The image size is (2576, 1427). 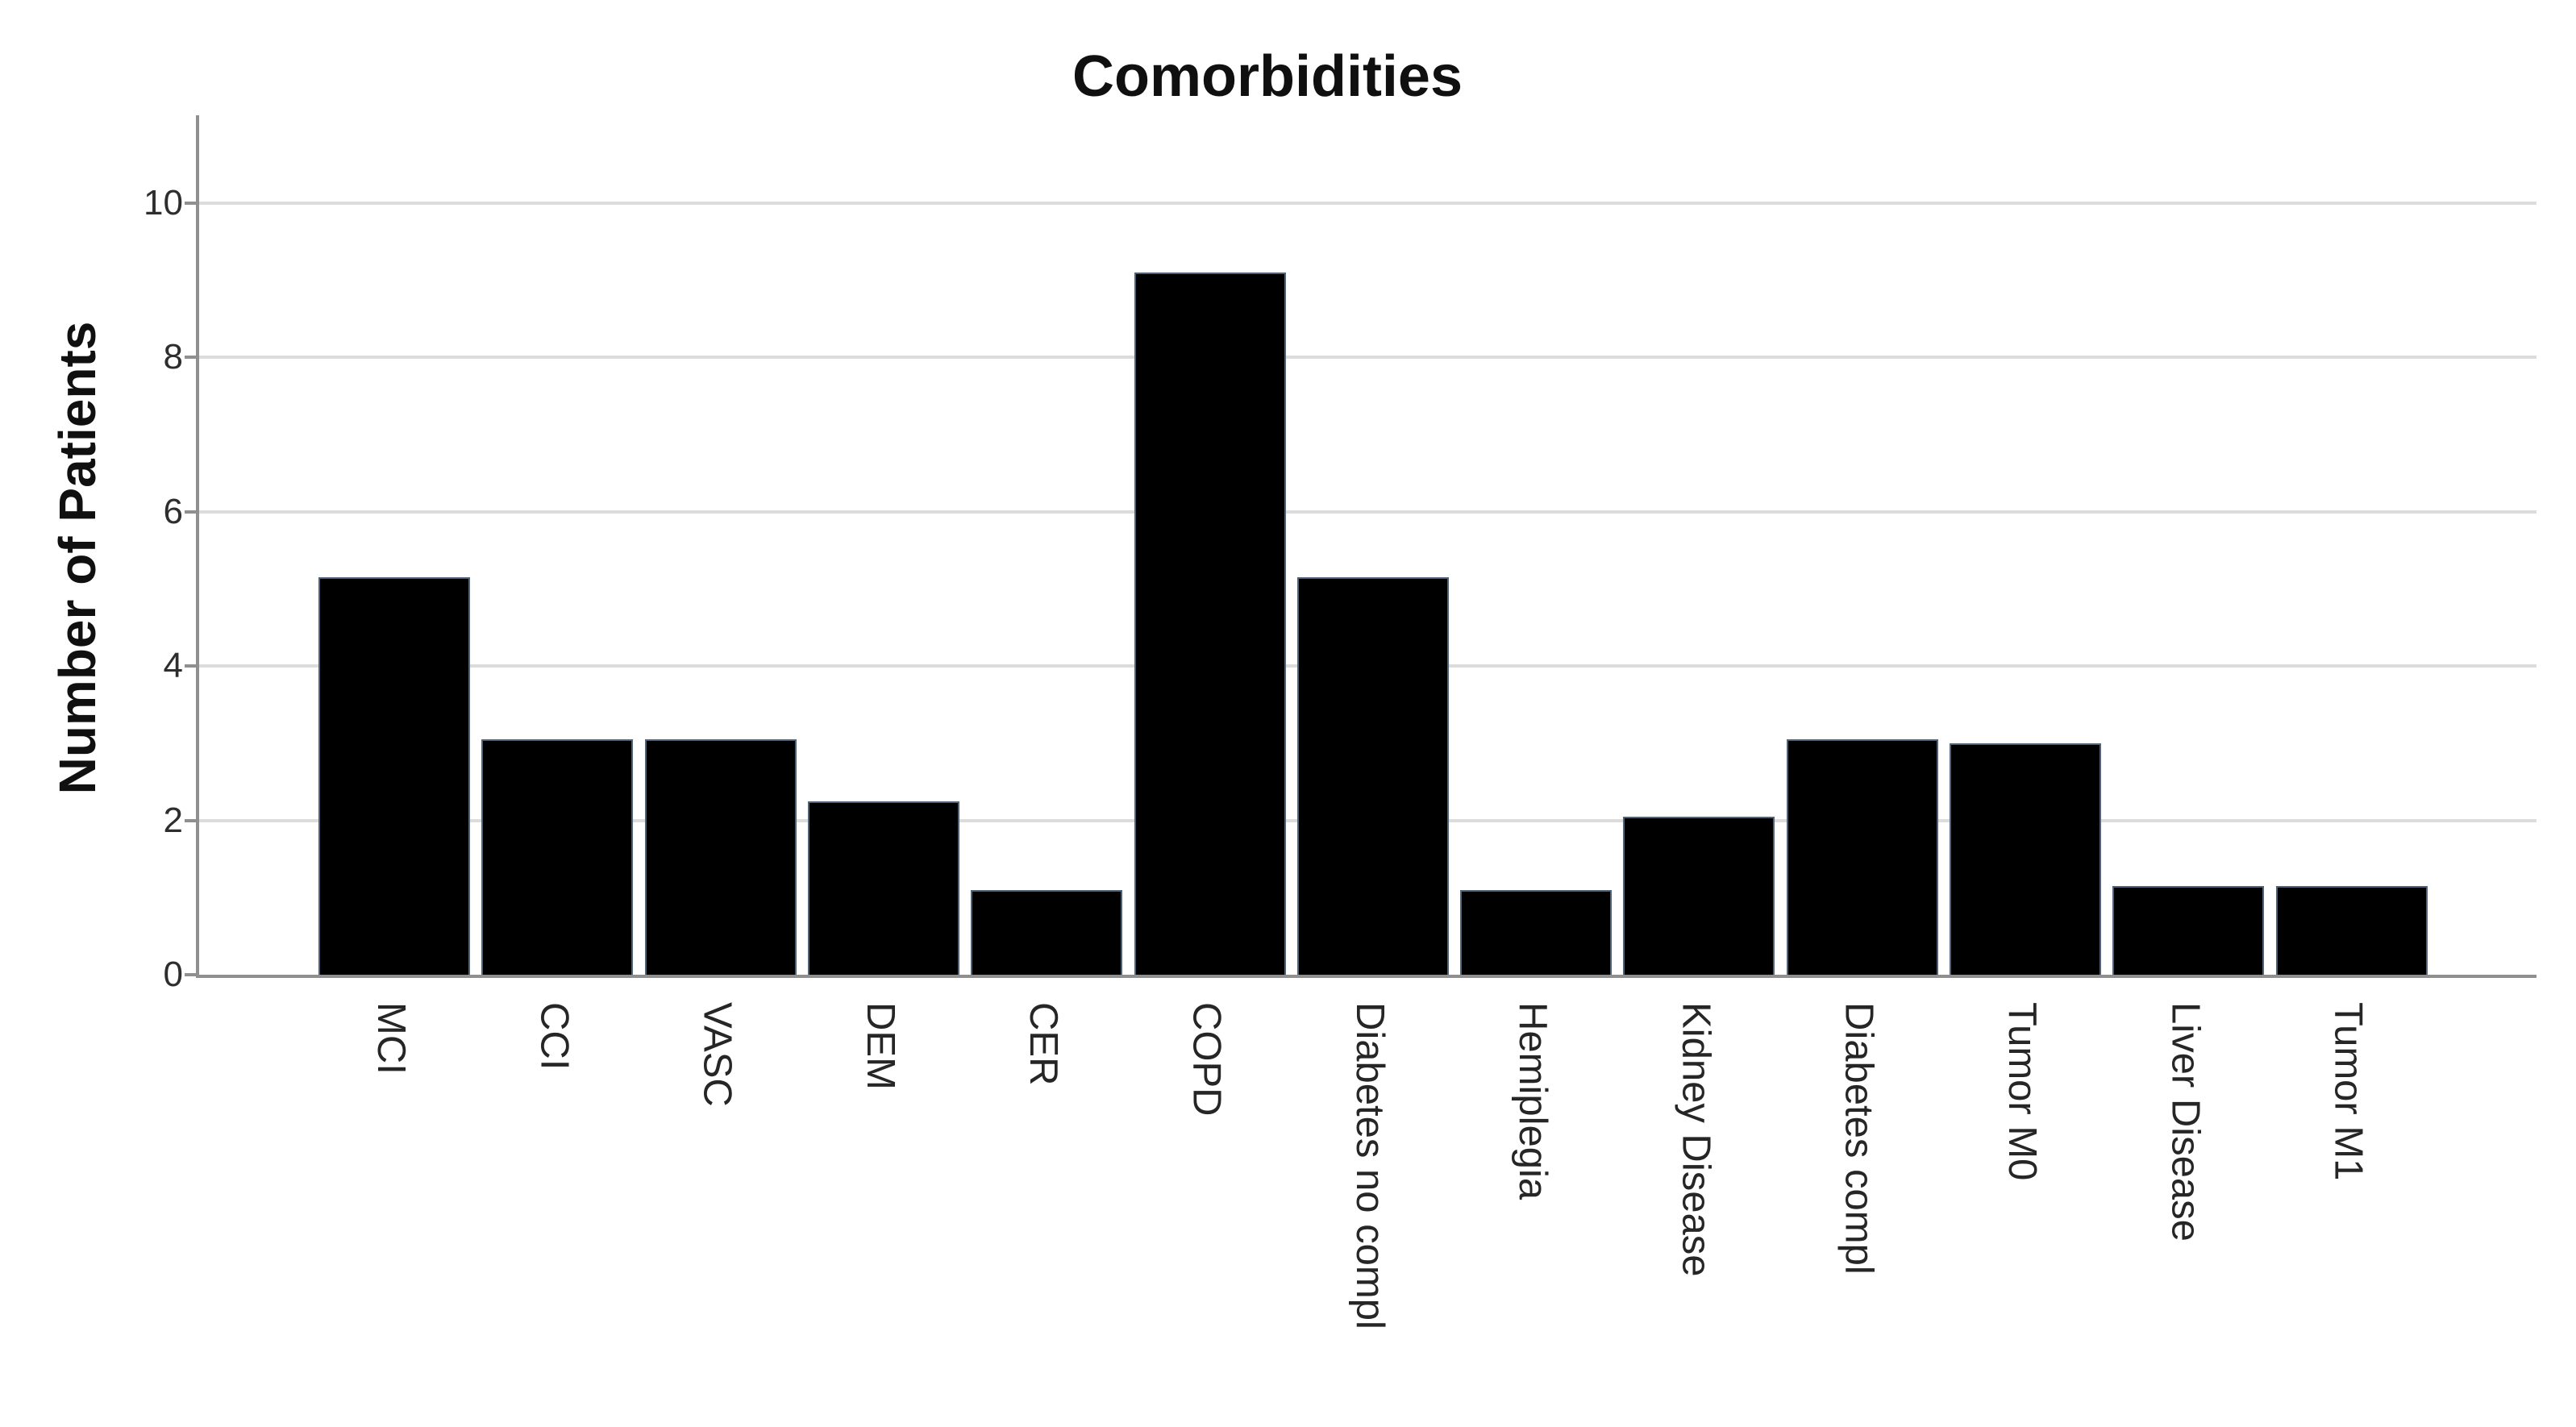 I want to click on y-tick-label-6: 6, so click(x=173, y=511).